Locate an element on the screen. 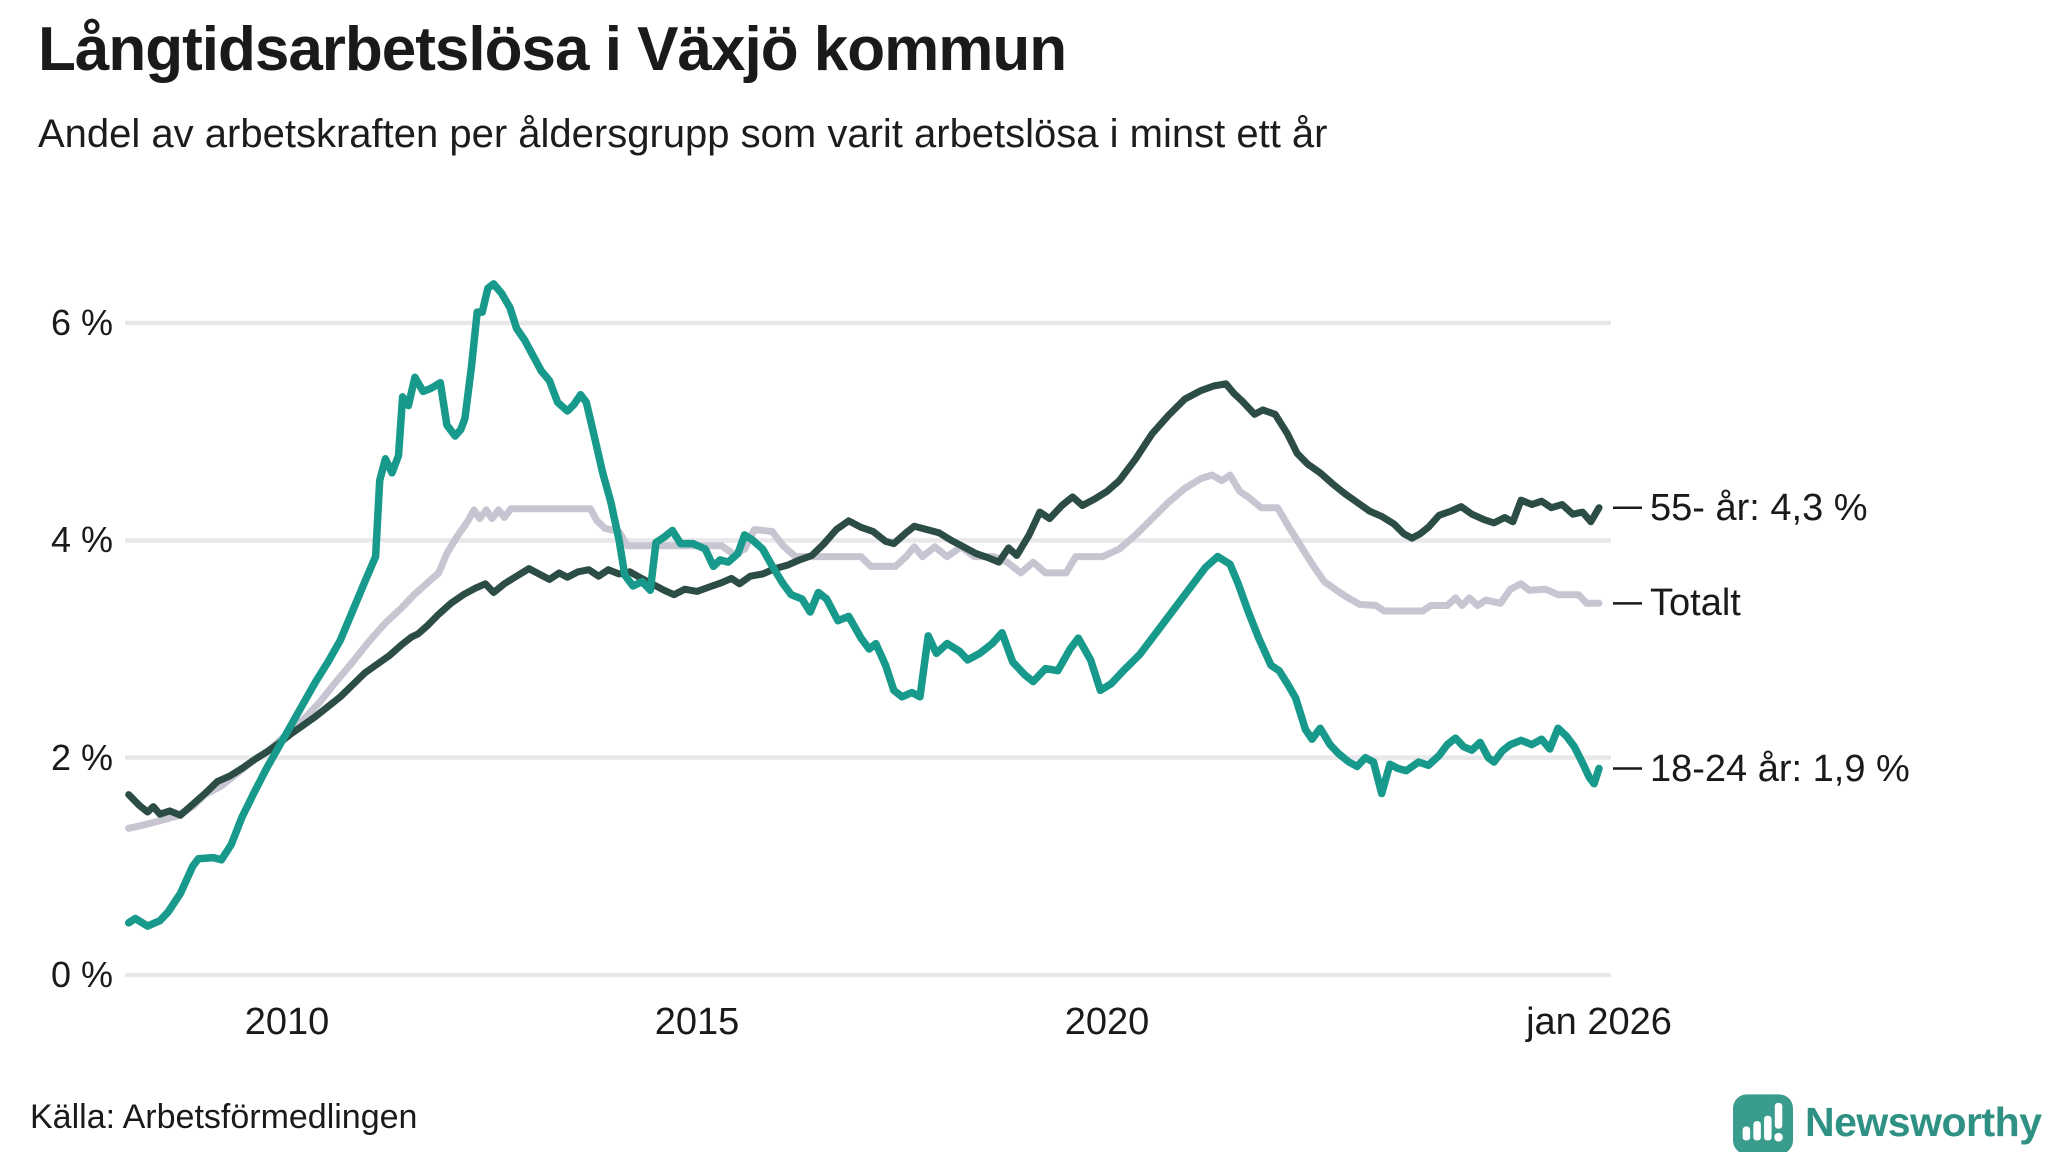  newsworthy-wordmark: Newsworthy is located at coordinates (1923, 1122).